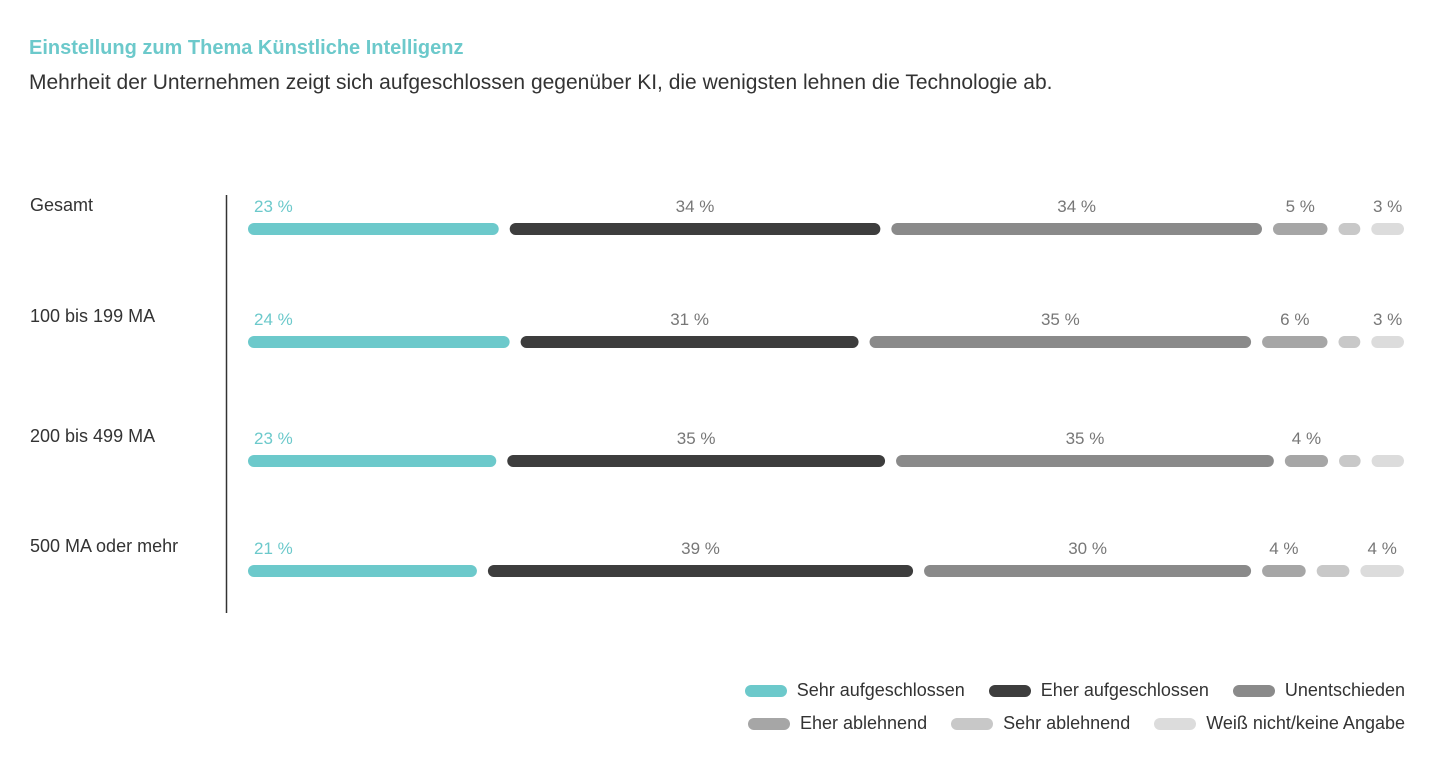 This screenshot has height=768, width=1440. Describe the element at coordinates (863, 723) in the screenshot. I see `legend-label: Eher ablehnend` at that location.